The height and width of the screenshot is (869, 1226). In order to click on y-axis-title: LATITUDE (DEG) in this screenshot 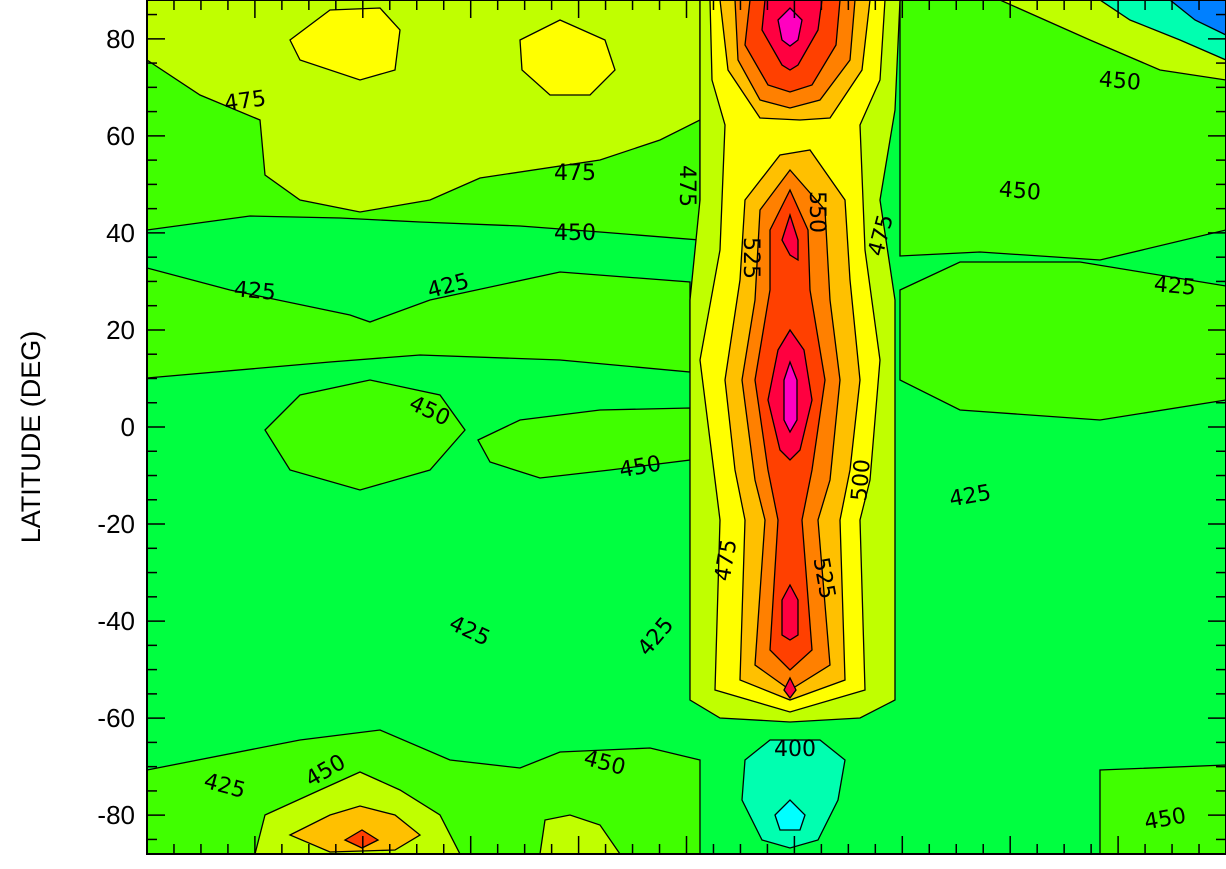, I will do `click(31, 437)`.